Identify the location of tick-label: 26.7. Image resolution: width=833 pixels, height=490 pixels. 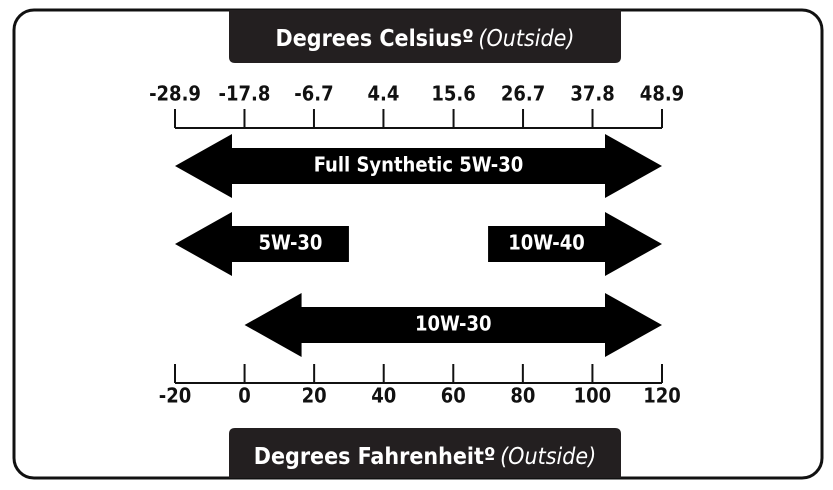
(523, 94).